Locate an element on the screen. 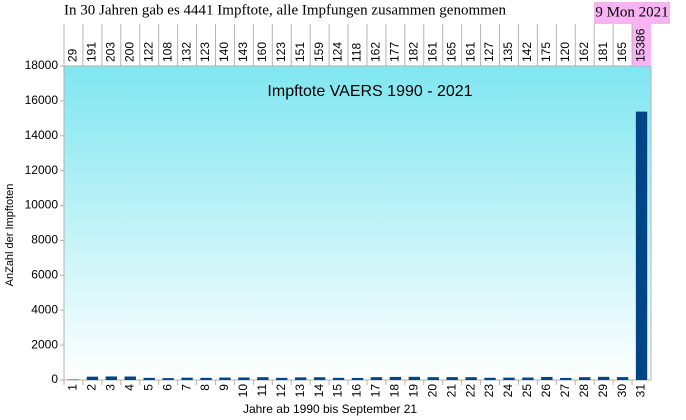 Image resolution: width=686 pixels, height=420 pixels. x-tick-label: 18 is located at coordinates (395, 391).